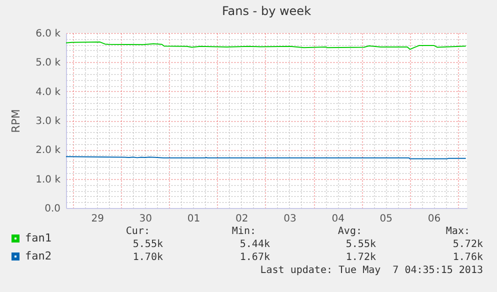 This screenshot has height=292, width=497. I want to click on y-tick-label: 0.0, so click(52, 209).